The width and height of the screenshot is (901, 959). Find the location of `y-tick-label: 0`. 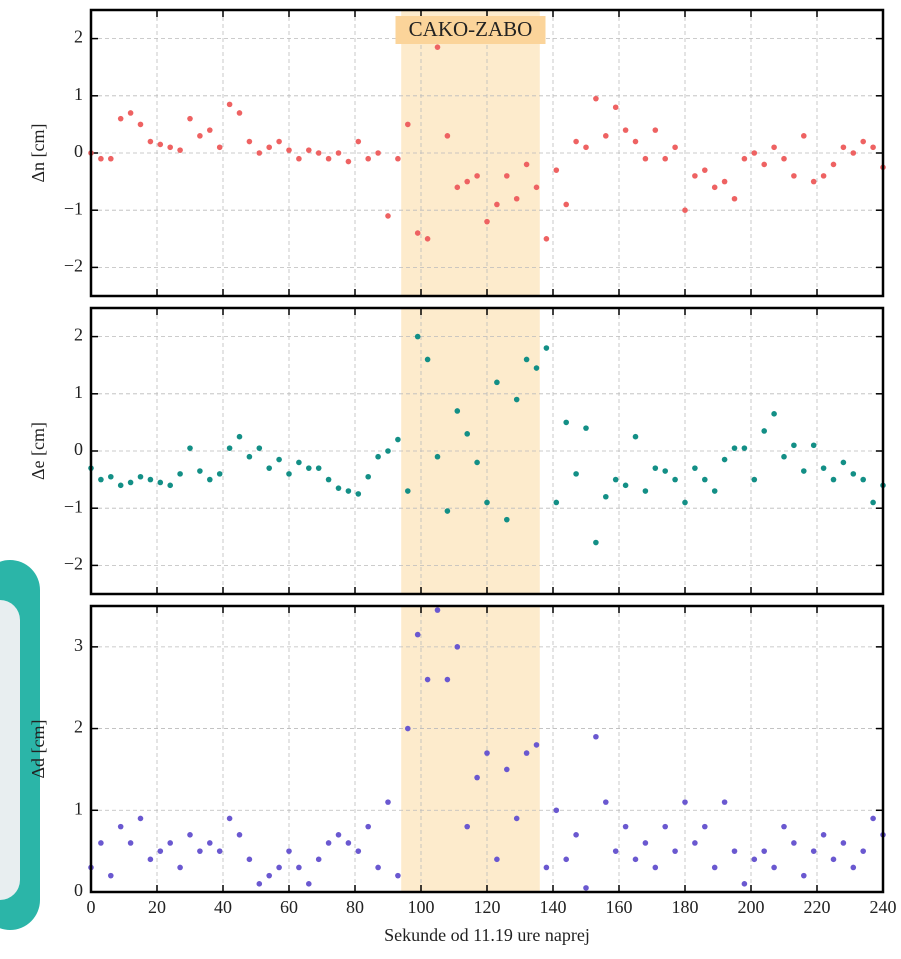

y-tick-label: 0 is located at coordinates (78, 151).